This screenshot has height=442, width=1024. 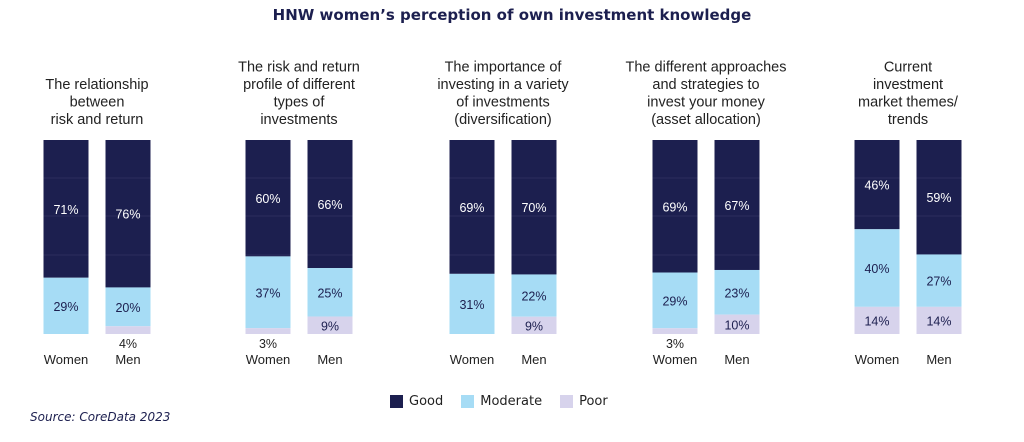 I want to click on data-label-moderate-women: 40%, so click(x=876, y=269).